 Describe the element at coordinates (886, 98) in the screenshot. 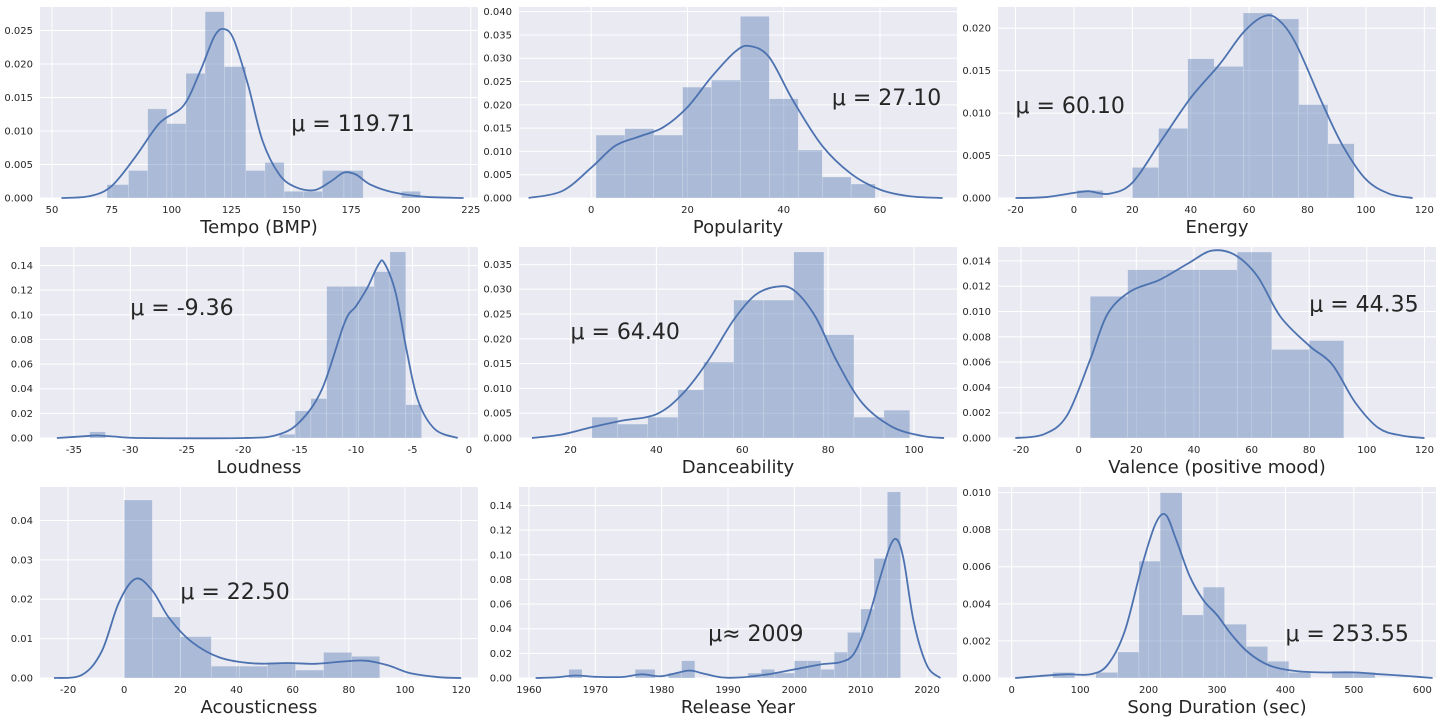

I see `mean-annotation: μ = 27.10` at that location.